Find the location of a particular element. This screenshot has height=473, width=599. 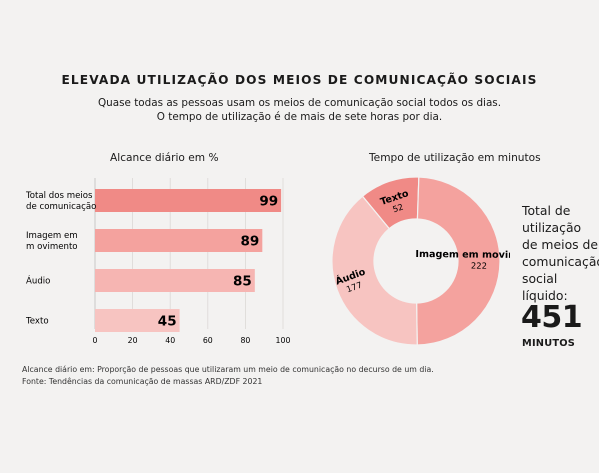

category-label-line: Áudio is located at coordinates (38, 281).